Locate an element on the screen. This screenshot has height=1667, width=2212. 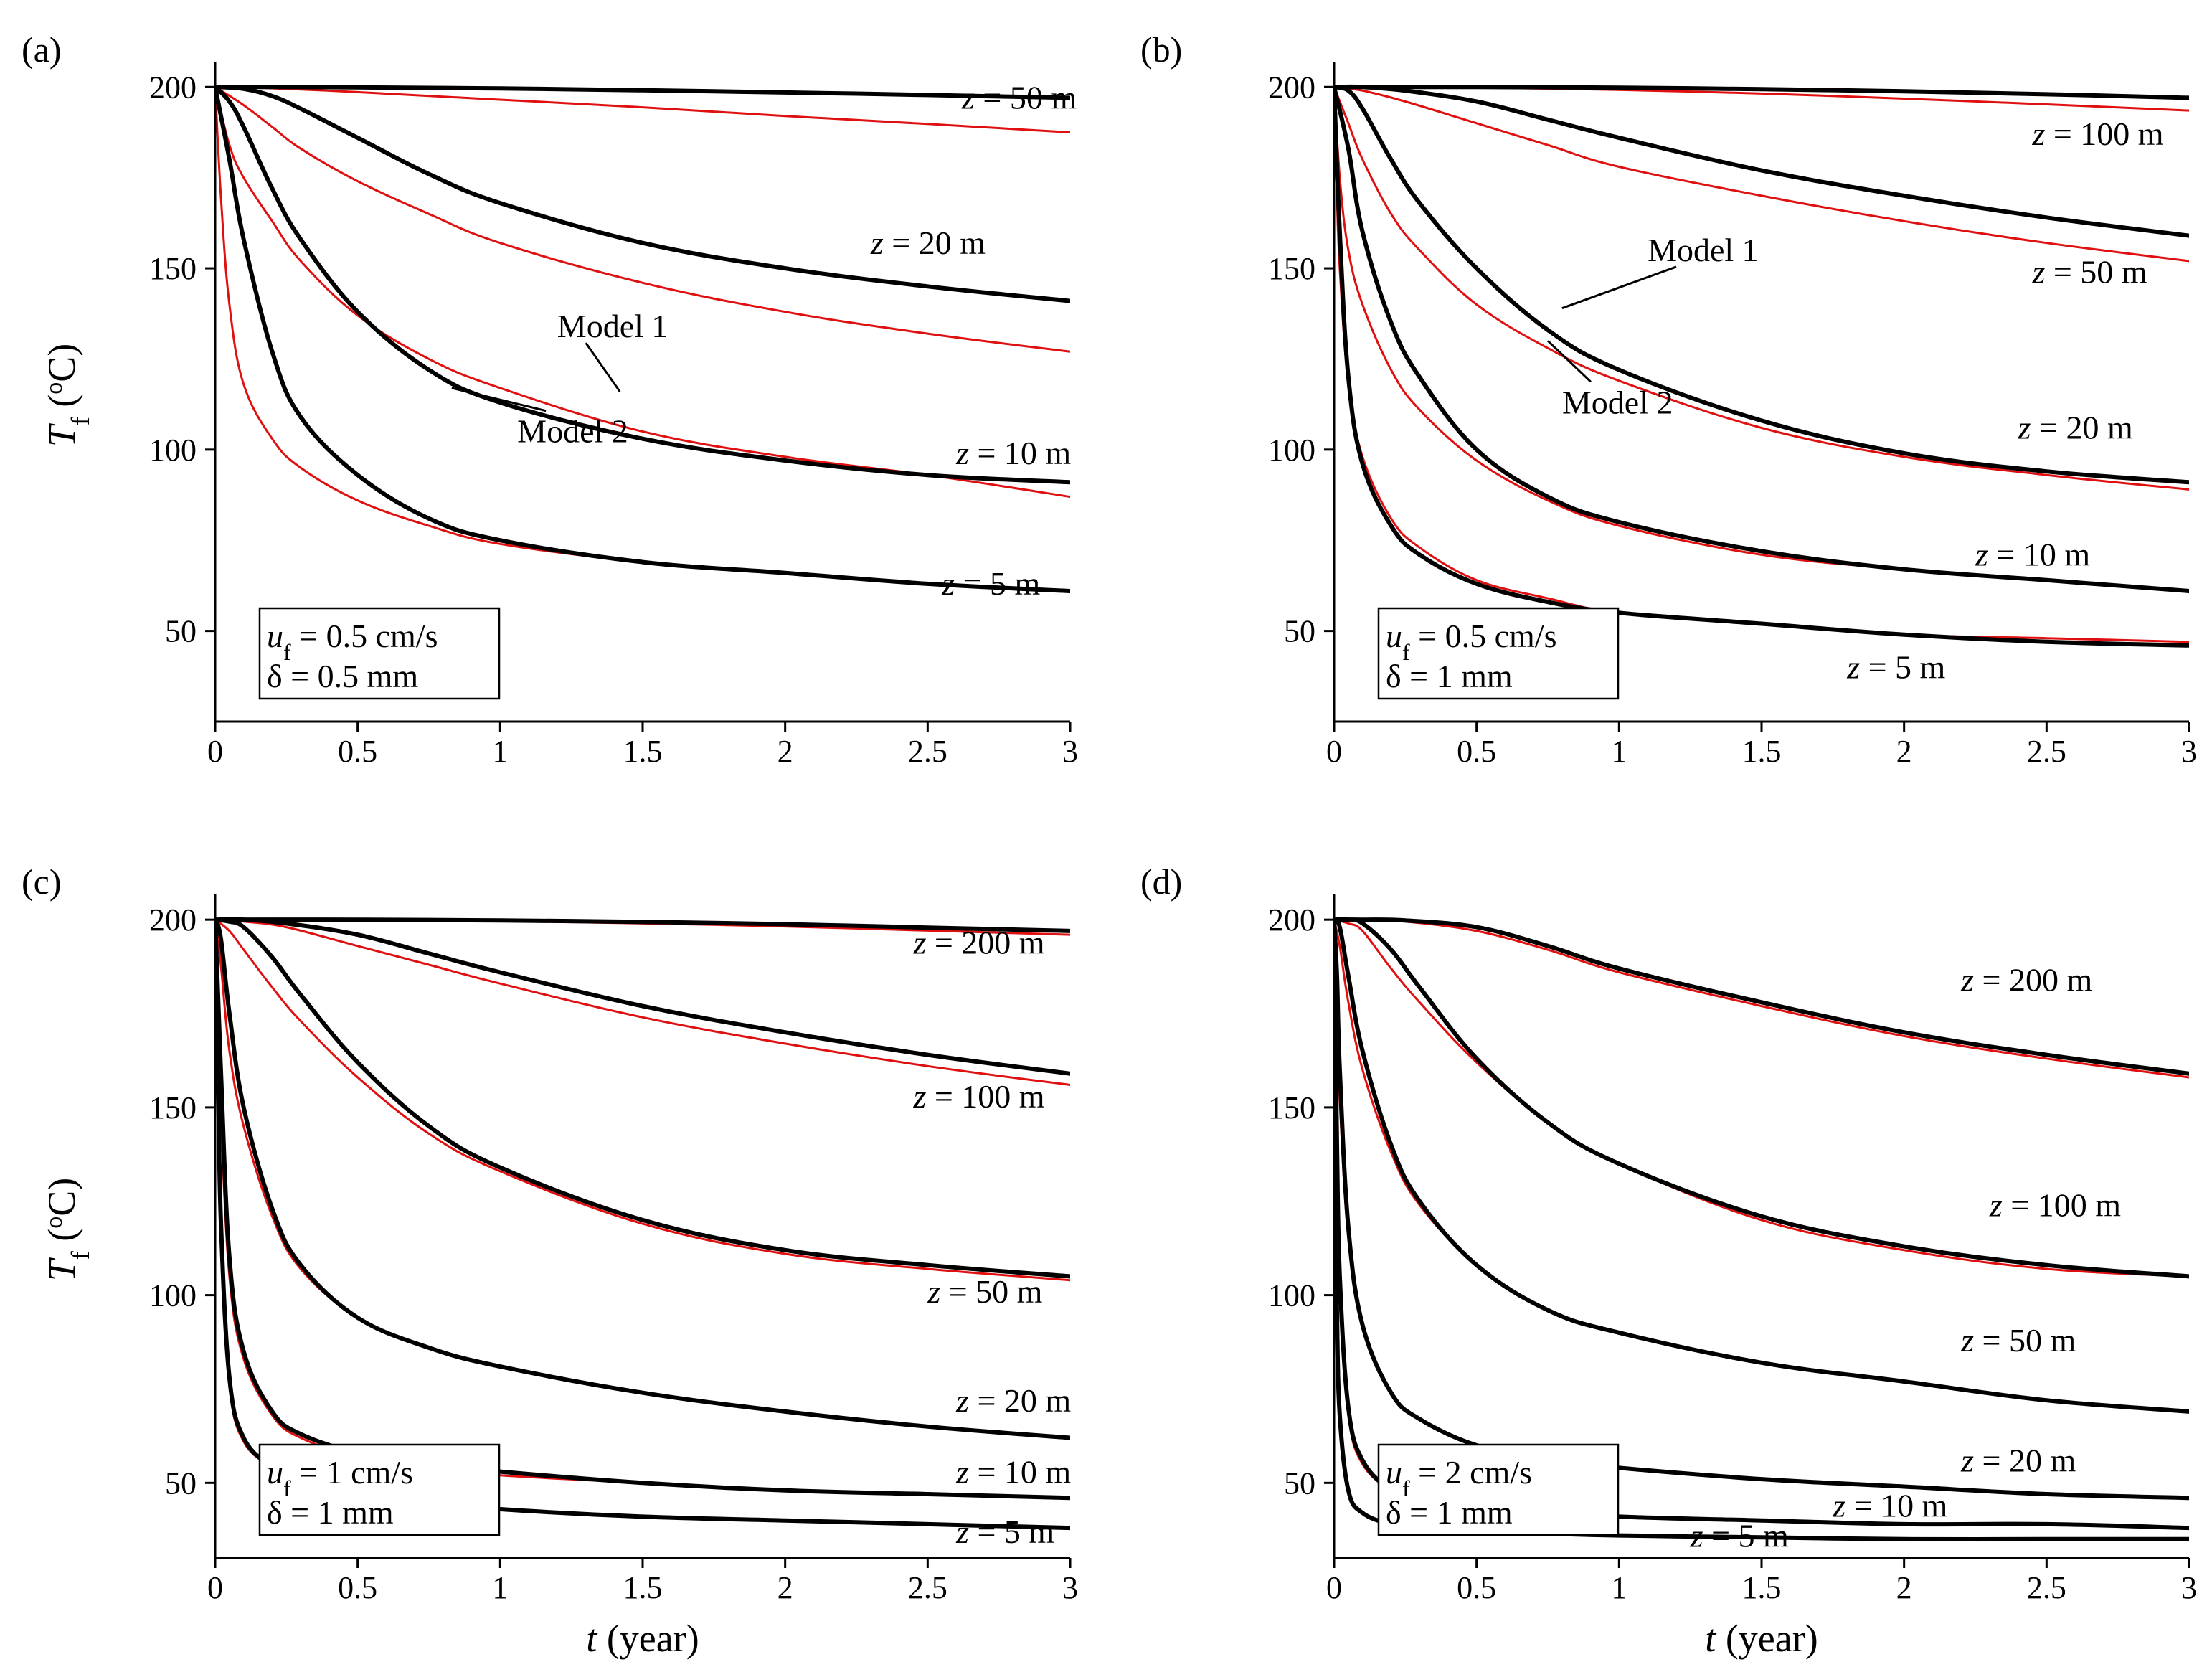
params-velocity-value: = 2 cm/s is located at coordinates (1471, 1472).